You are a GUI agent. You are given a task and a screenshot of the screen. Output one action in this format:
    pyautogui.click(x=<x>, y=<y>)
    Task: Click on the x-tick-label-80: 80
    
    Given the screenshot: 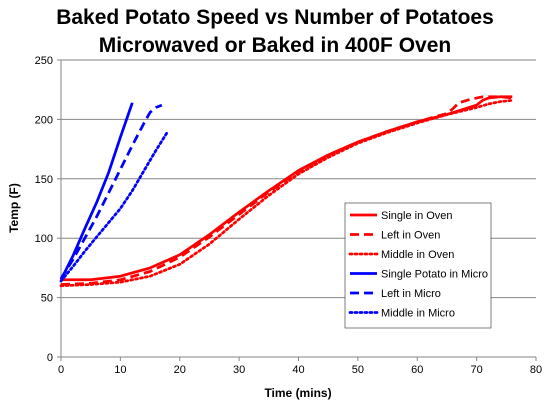 What is the action you would take?
    pyautogui.click(x=536, y=370)
    